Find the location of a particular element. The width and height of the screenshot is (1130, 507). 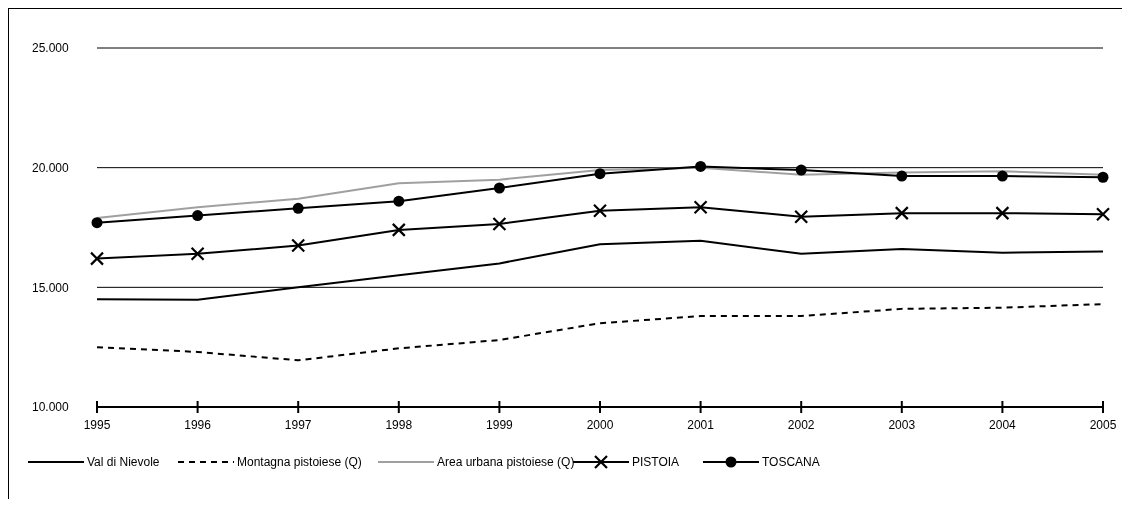

x-tick-label: 2001 is located at coordinates (701, 425).